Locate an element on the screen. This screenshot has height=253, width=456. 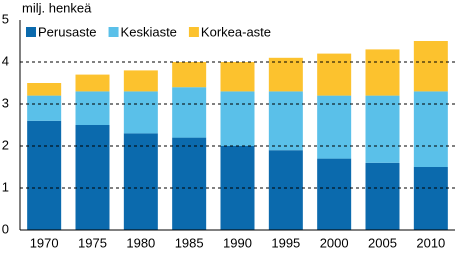
legend-label: Perusaste is located at coordinates (67, 31).